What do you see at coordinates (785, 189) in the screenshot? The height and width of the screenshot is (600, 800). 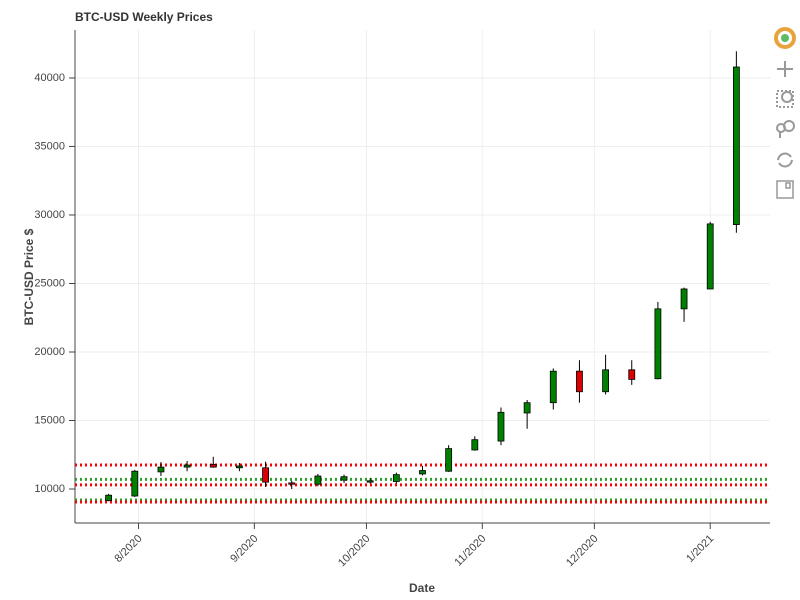 I see `save-tool` at bounding box center [785, 189].